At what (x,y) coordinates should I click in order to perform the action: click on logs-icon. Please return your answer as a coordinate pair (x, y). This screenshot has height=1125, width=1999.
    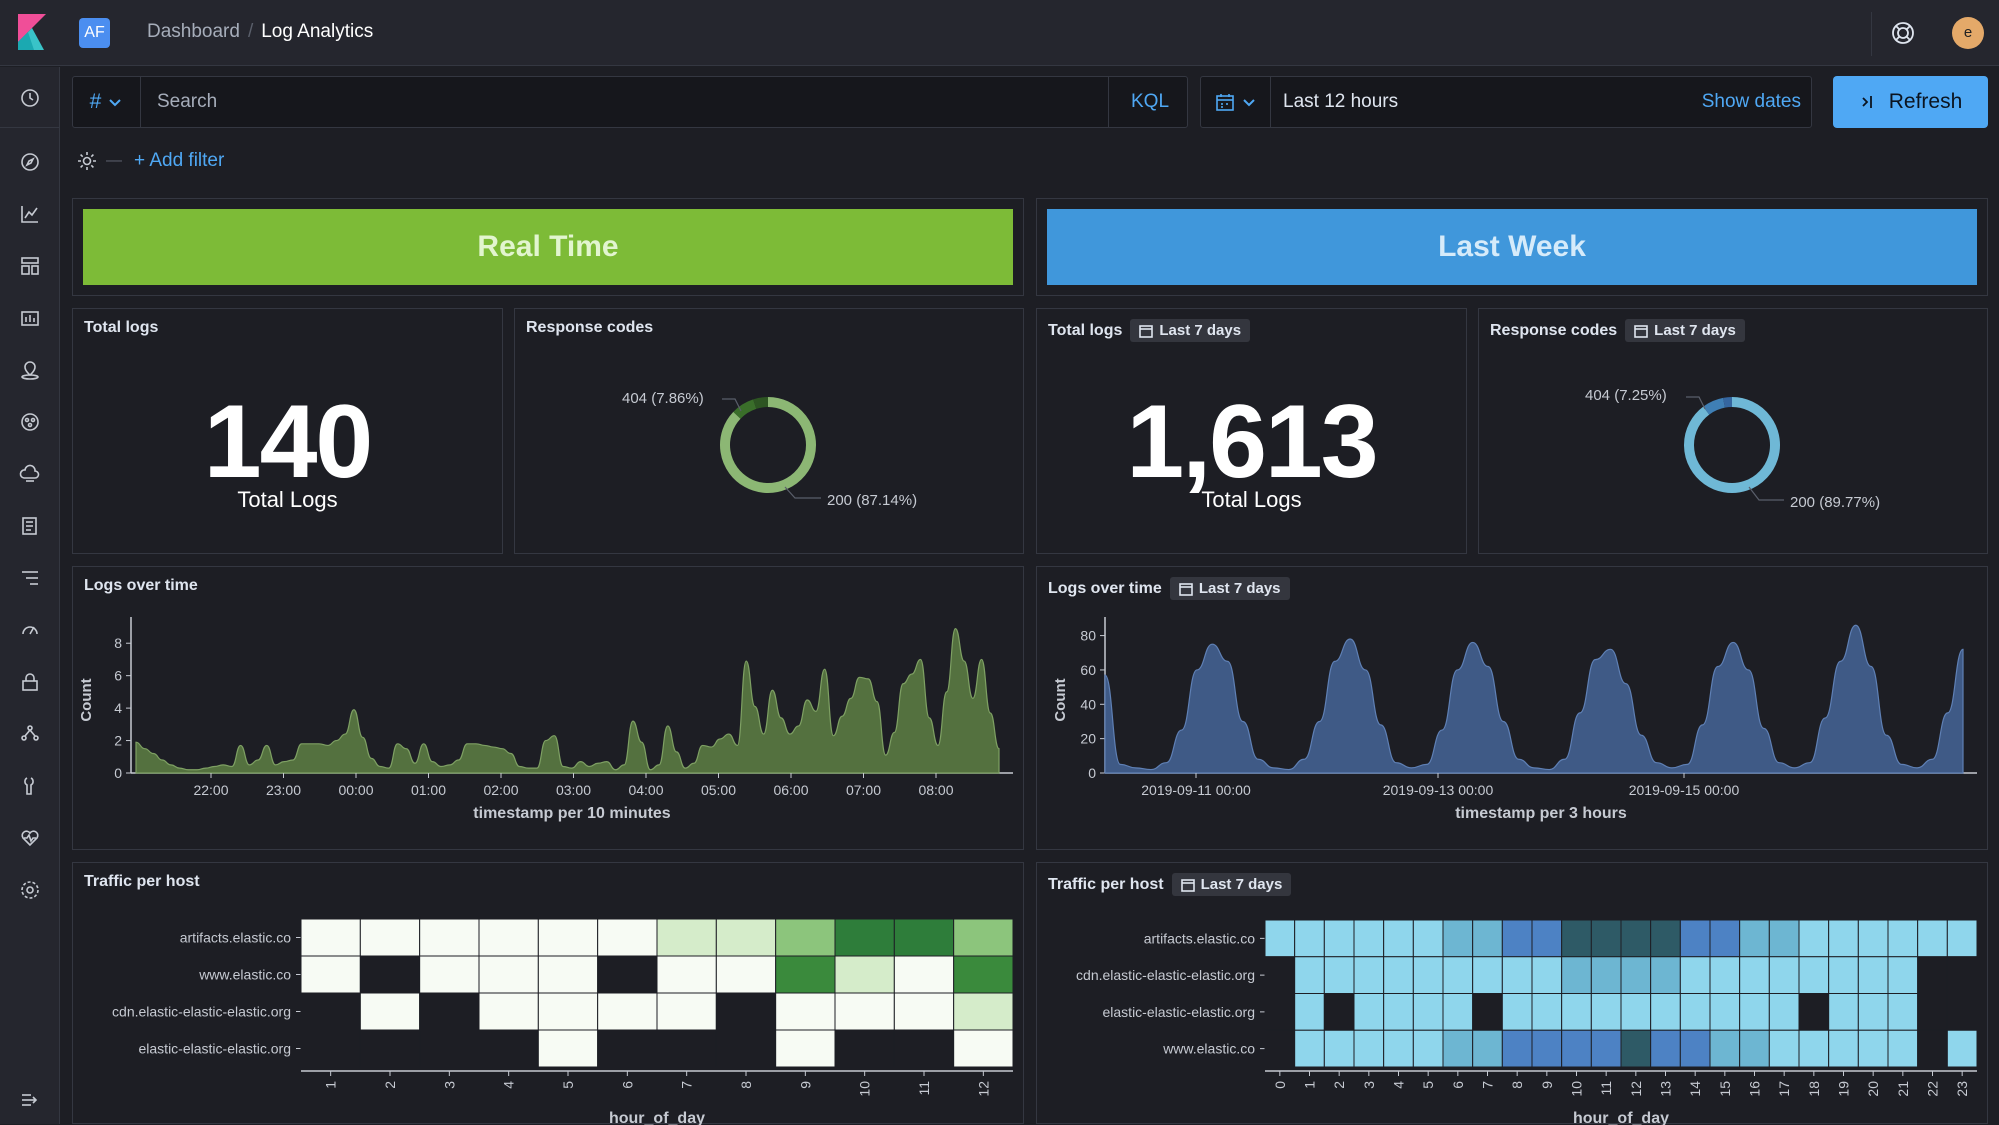
    Looking at the image, I should click on (30, 526).